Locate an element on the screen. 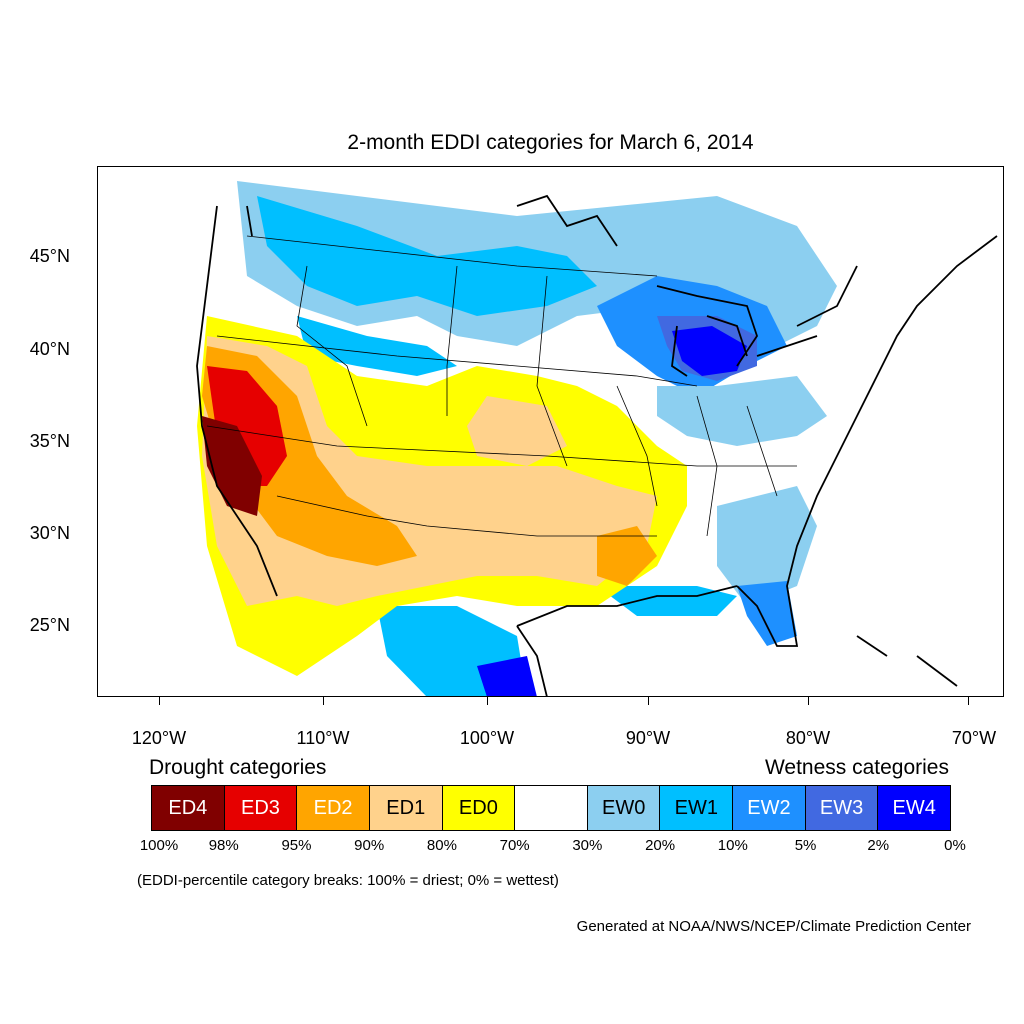  wet-region-plains-ew1 is located at coordinates (377, 346).